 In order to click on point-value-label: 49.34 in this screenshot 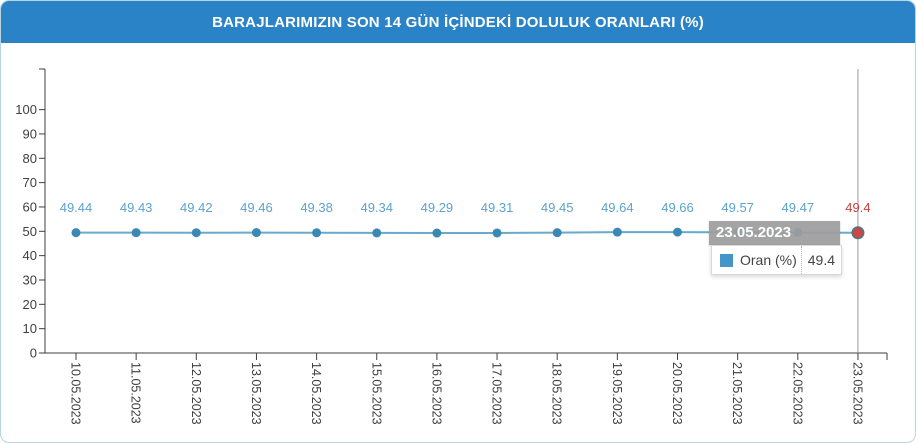, I will do `click(376, 207)`.